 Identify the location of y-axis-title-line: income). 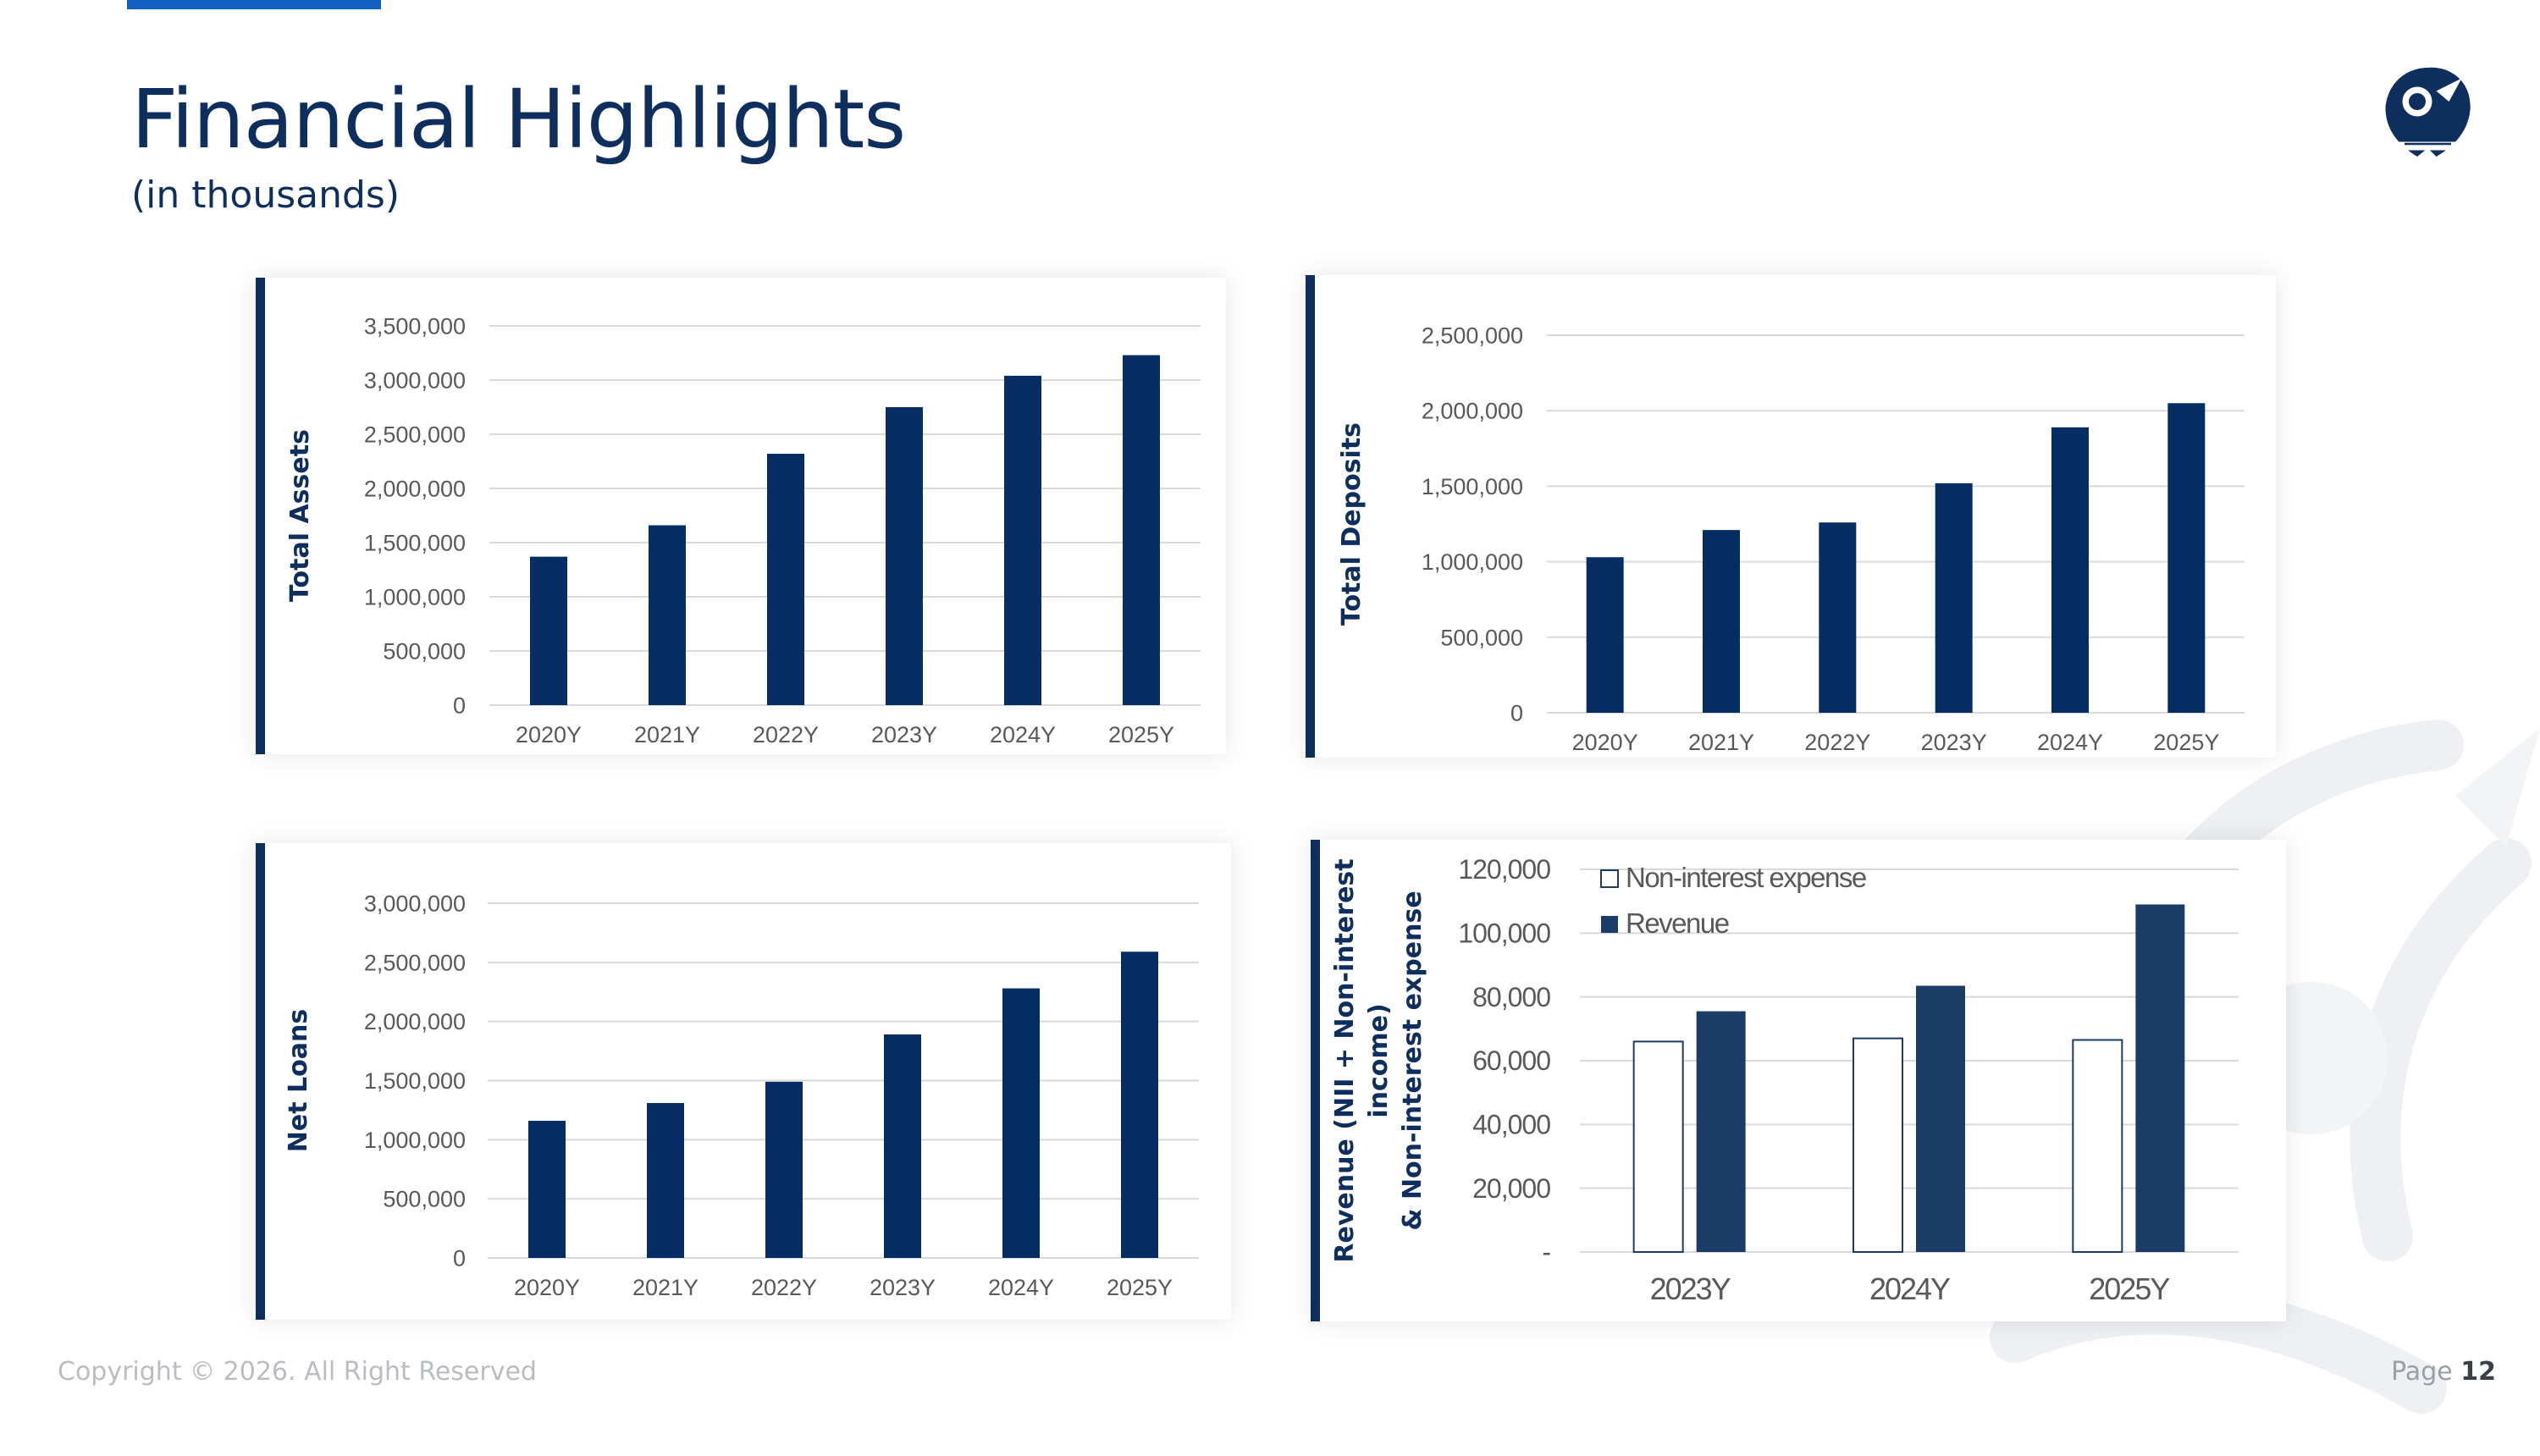
(1379, 1060).